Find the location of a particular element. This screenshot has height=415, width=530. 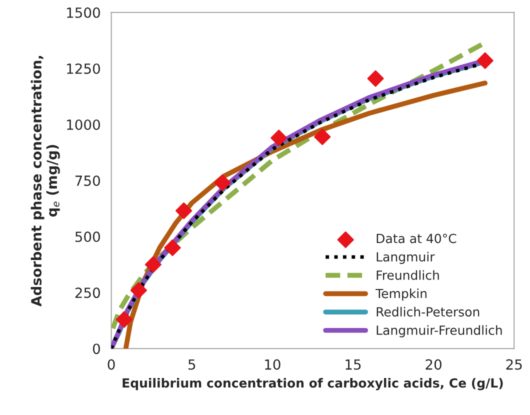

x-tick-label: 25 is located at coordinates (514, 364).